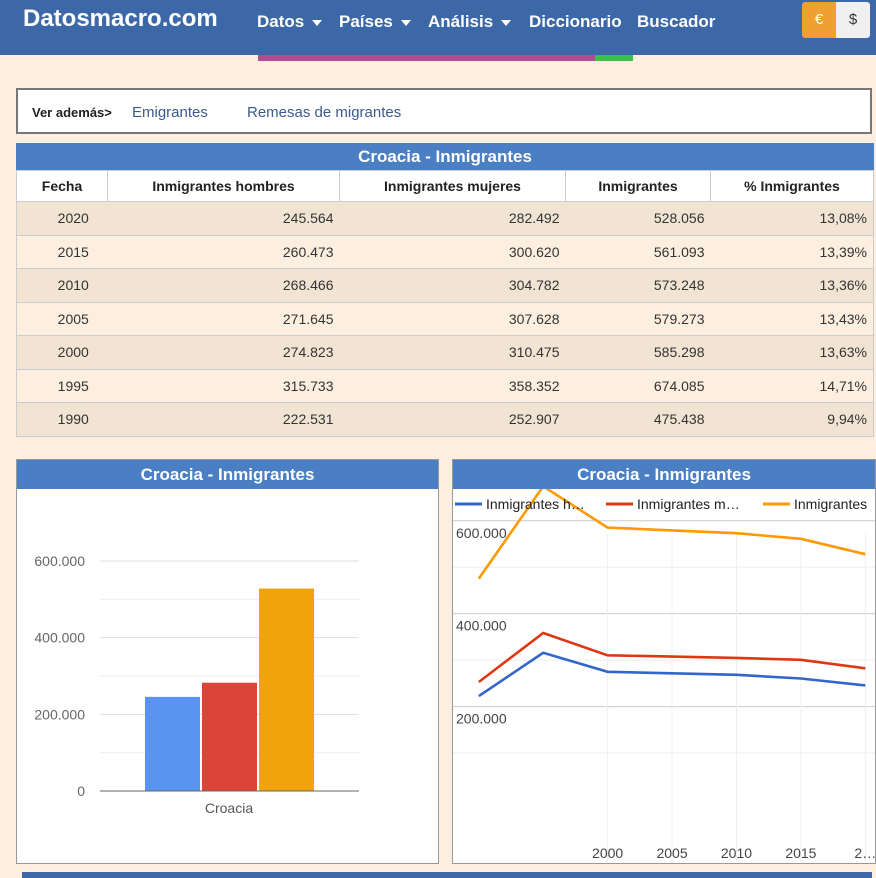 This screenshot has height=878, width=876. Describe the element at coordinates (223, 285) in the screenshot. I see `table-cell: 268.466` at that location.